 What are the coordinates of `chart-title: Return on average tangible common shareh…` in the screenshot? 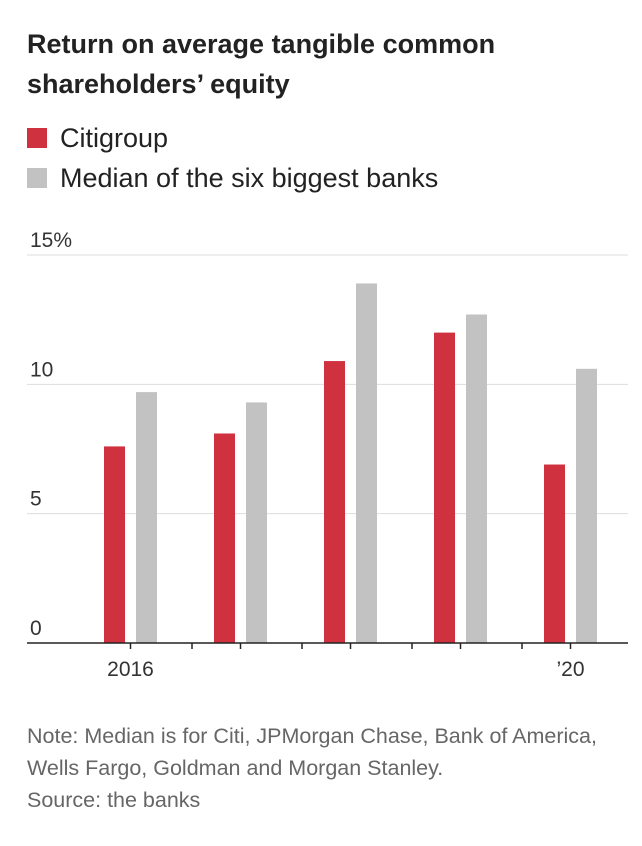 It's located at (261, 64).